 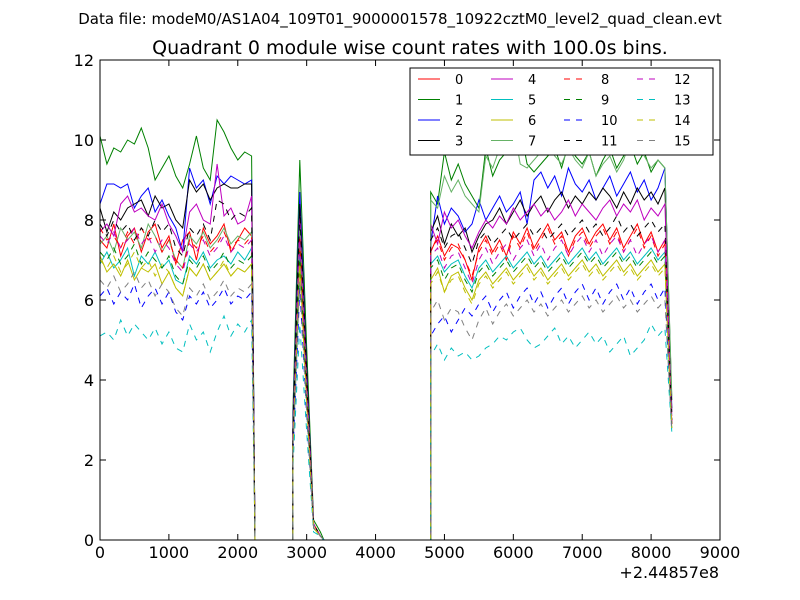 I want to click on x-tick-label: 5000, so click(x=444, y=552).